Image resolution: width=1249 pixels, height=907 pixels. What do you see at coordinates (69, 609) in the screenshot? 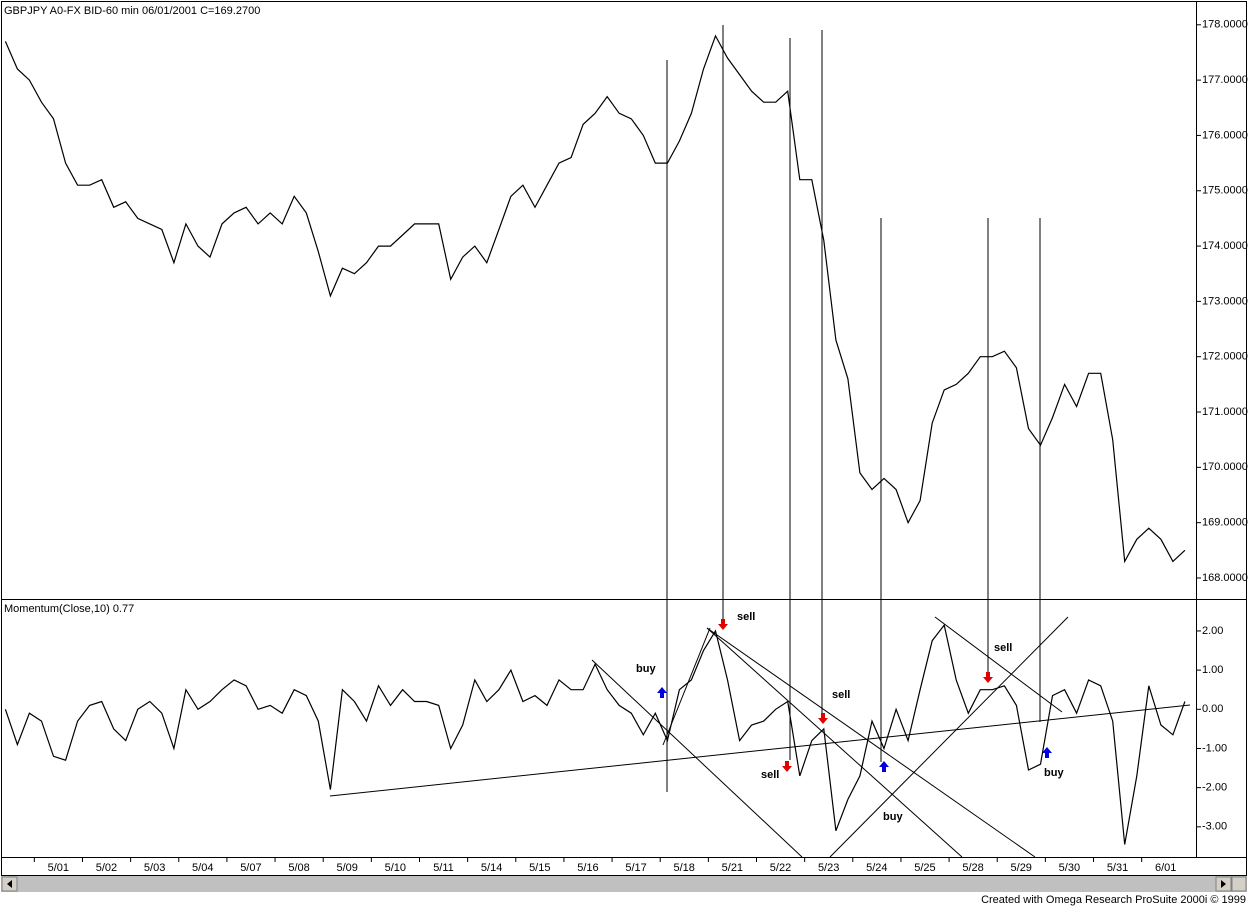
I see `momentum-title: Momentum(Close,10) 0.77` at bounding box center [69, 609].